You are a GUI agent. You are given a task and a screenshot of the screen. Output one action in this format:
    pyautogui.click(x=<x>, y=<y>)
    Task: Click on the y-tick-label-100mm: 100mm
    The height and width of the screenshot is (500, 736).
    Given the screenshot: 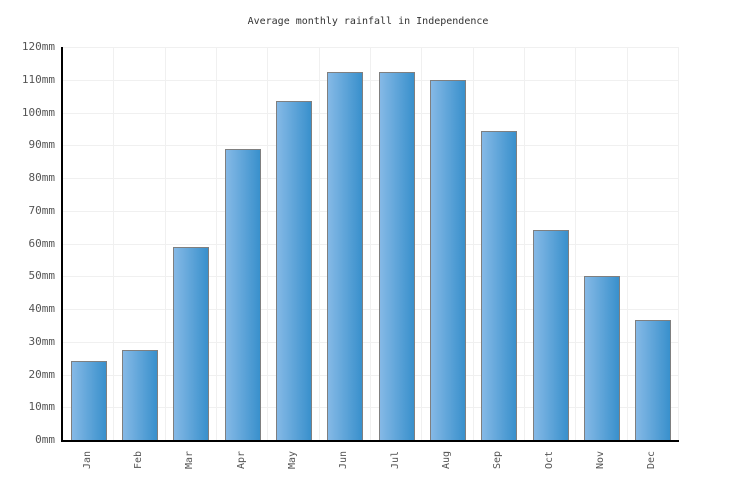 What is the action you would take?
    pyautogui.click(x=38, y=112)
    